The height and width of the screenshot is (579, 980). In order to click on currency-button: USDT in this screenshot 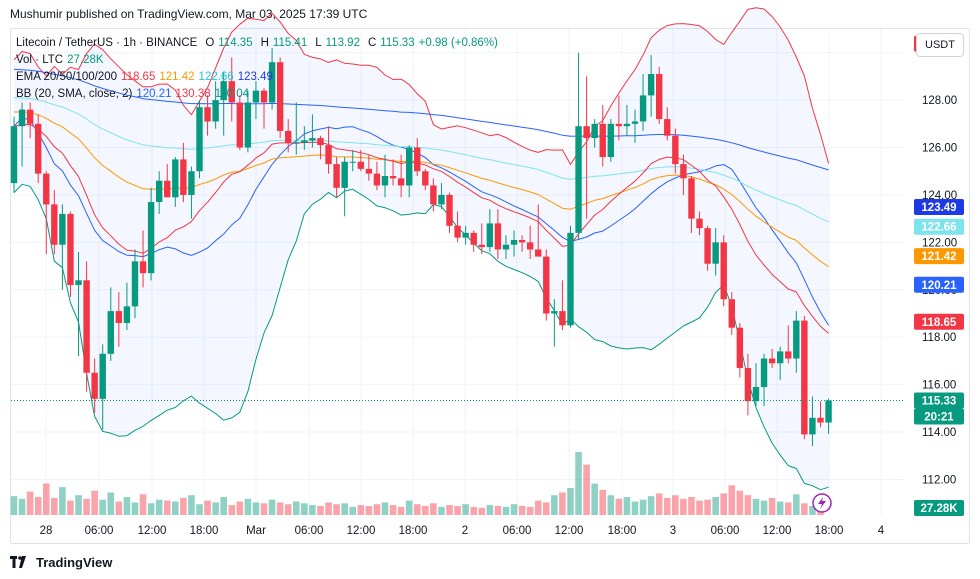, I will do `click(940, 45)`.